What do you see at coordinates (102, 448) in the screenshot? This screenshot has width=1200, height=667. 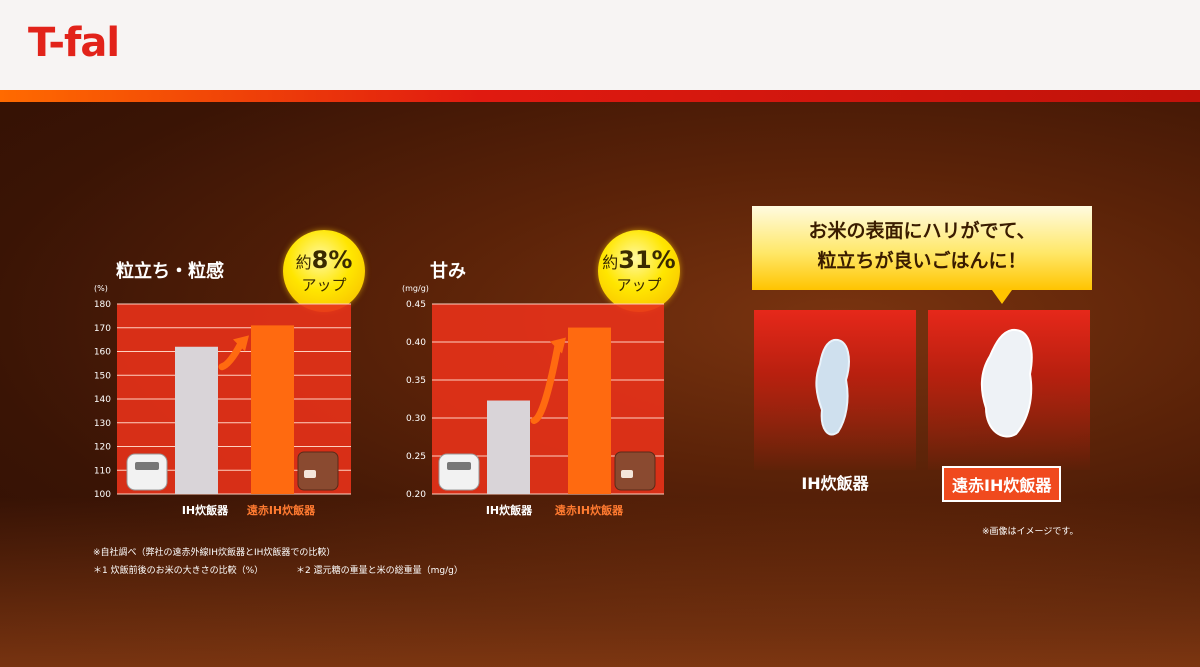 I see `chart1-ytick-label: 120` at bounding box center [102, 448].